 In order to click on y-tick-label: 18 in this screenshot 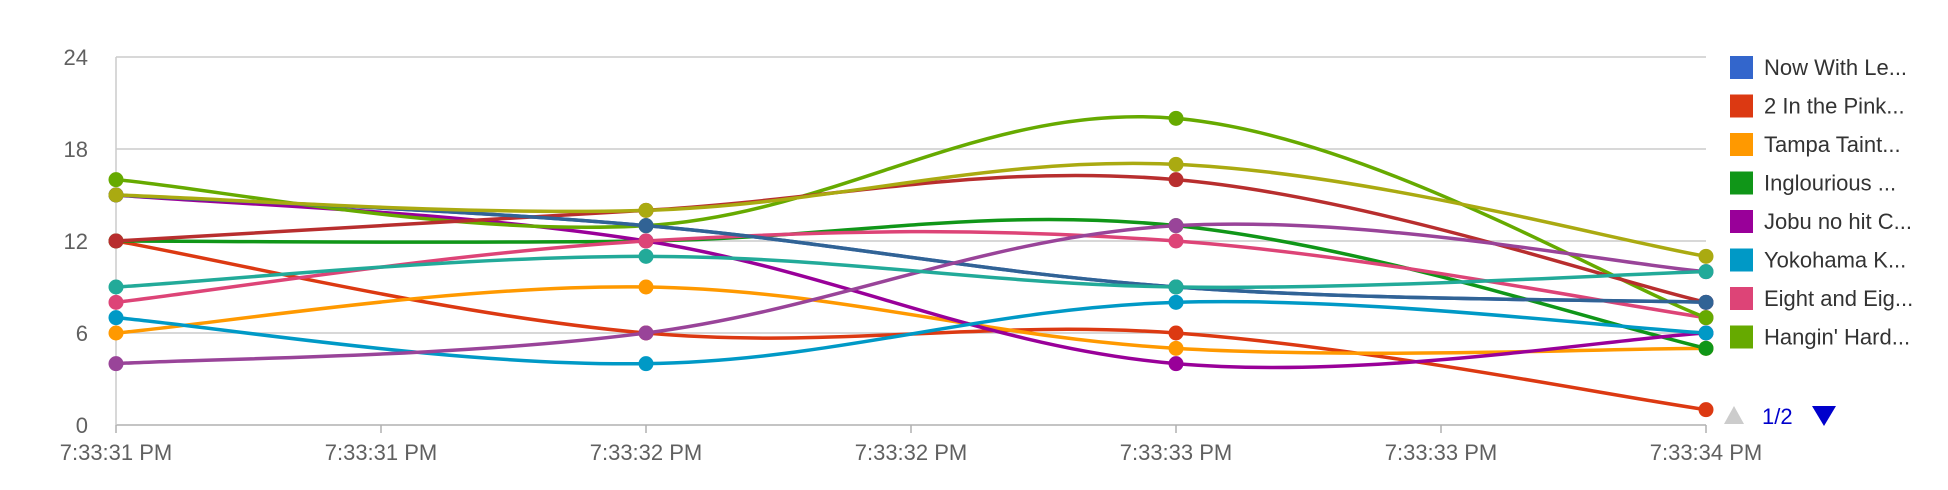, I will do `click(76, 149)`.